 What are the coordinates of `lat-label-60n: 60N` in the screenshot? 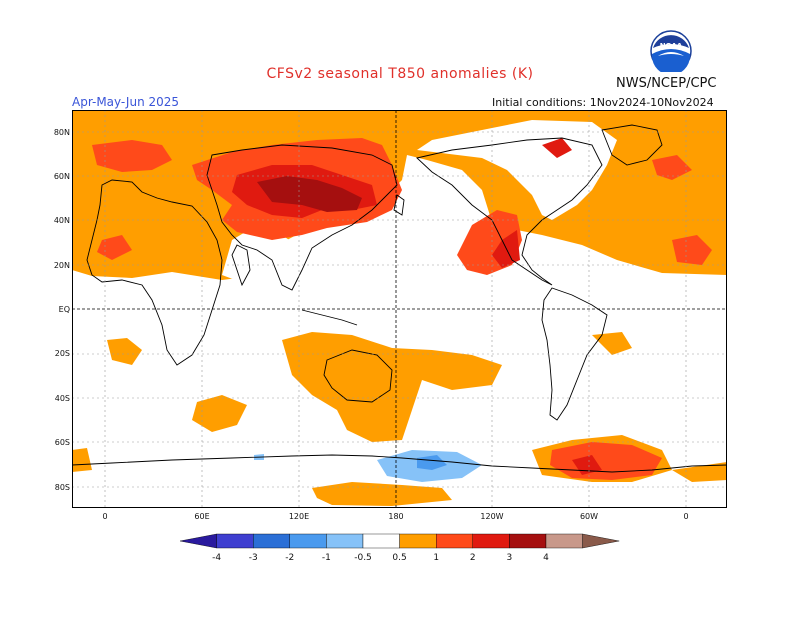 It's located at (61, 176).